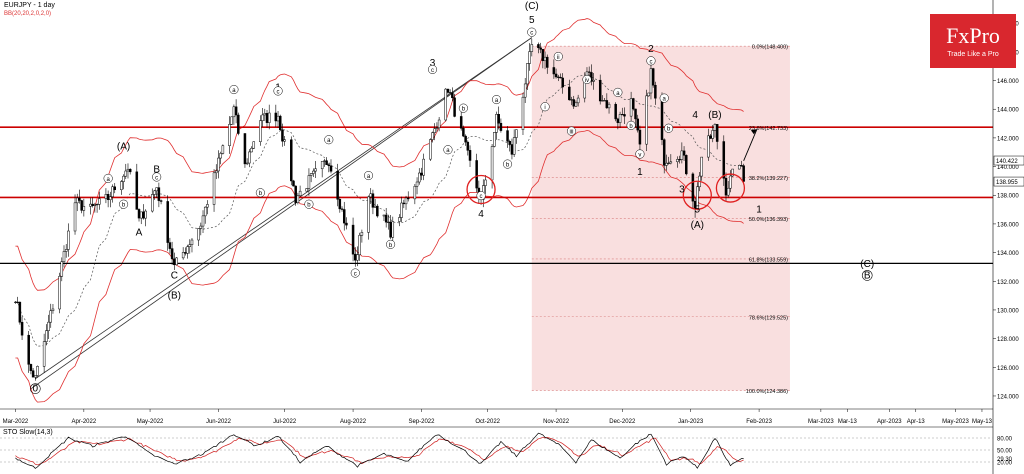 The width and height of the screenshot is (1024, 474). I want to click on wave-label: 5, so click(698, 209).